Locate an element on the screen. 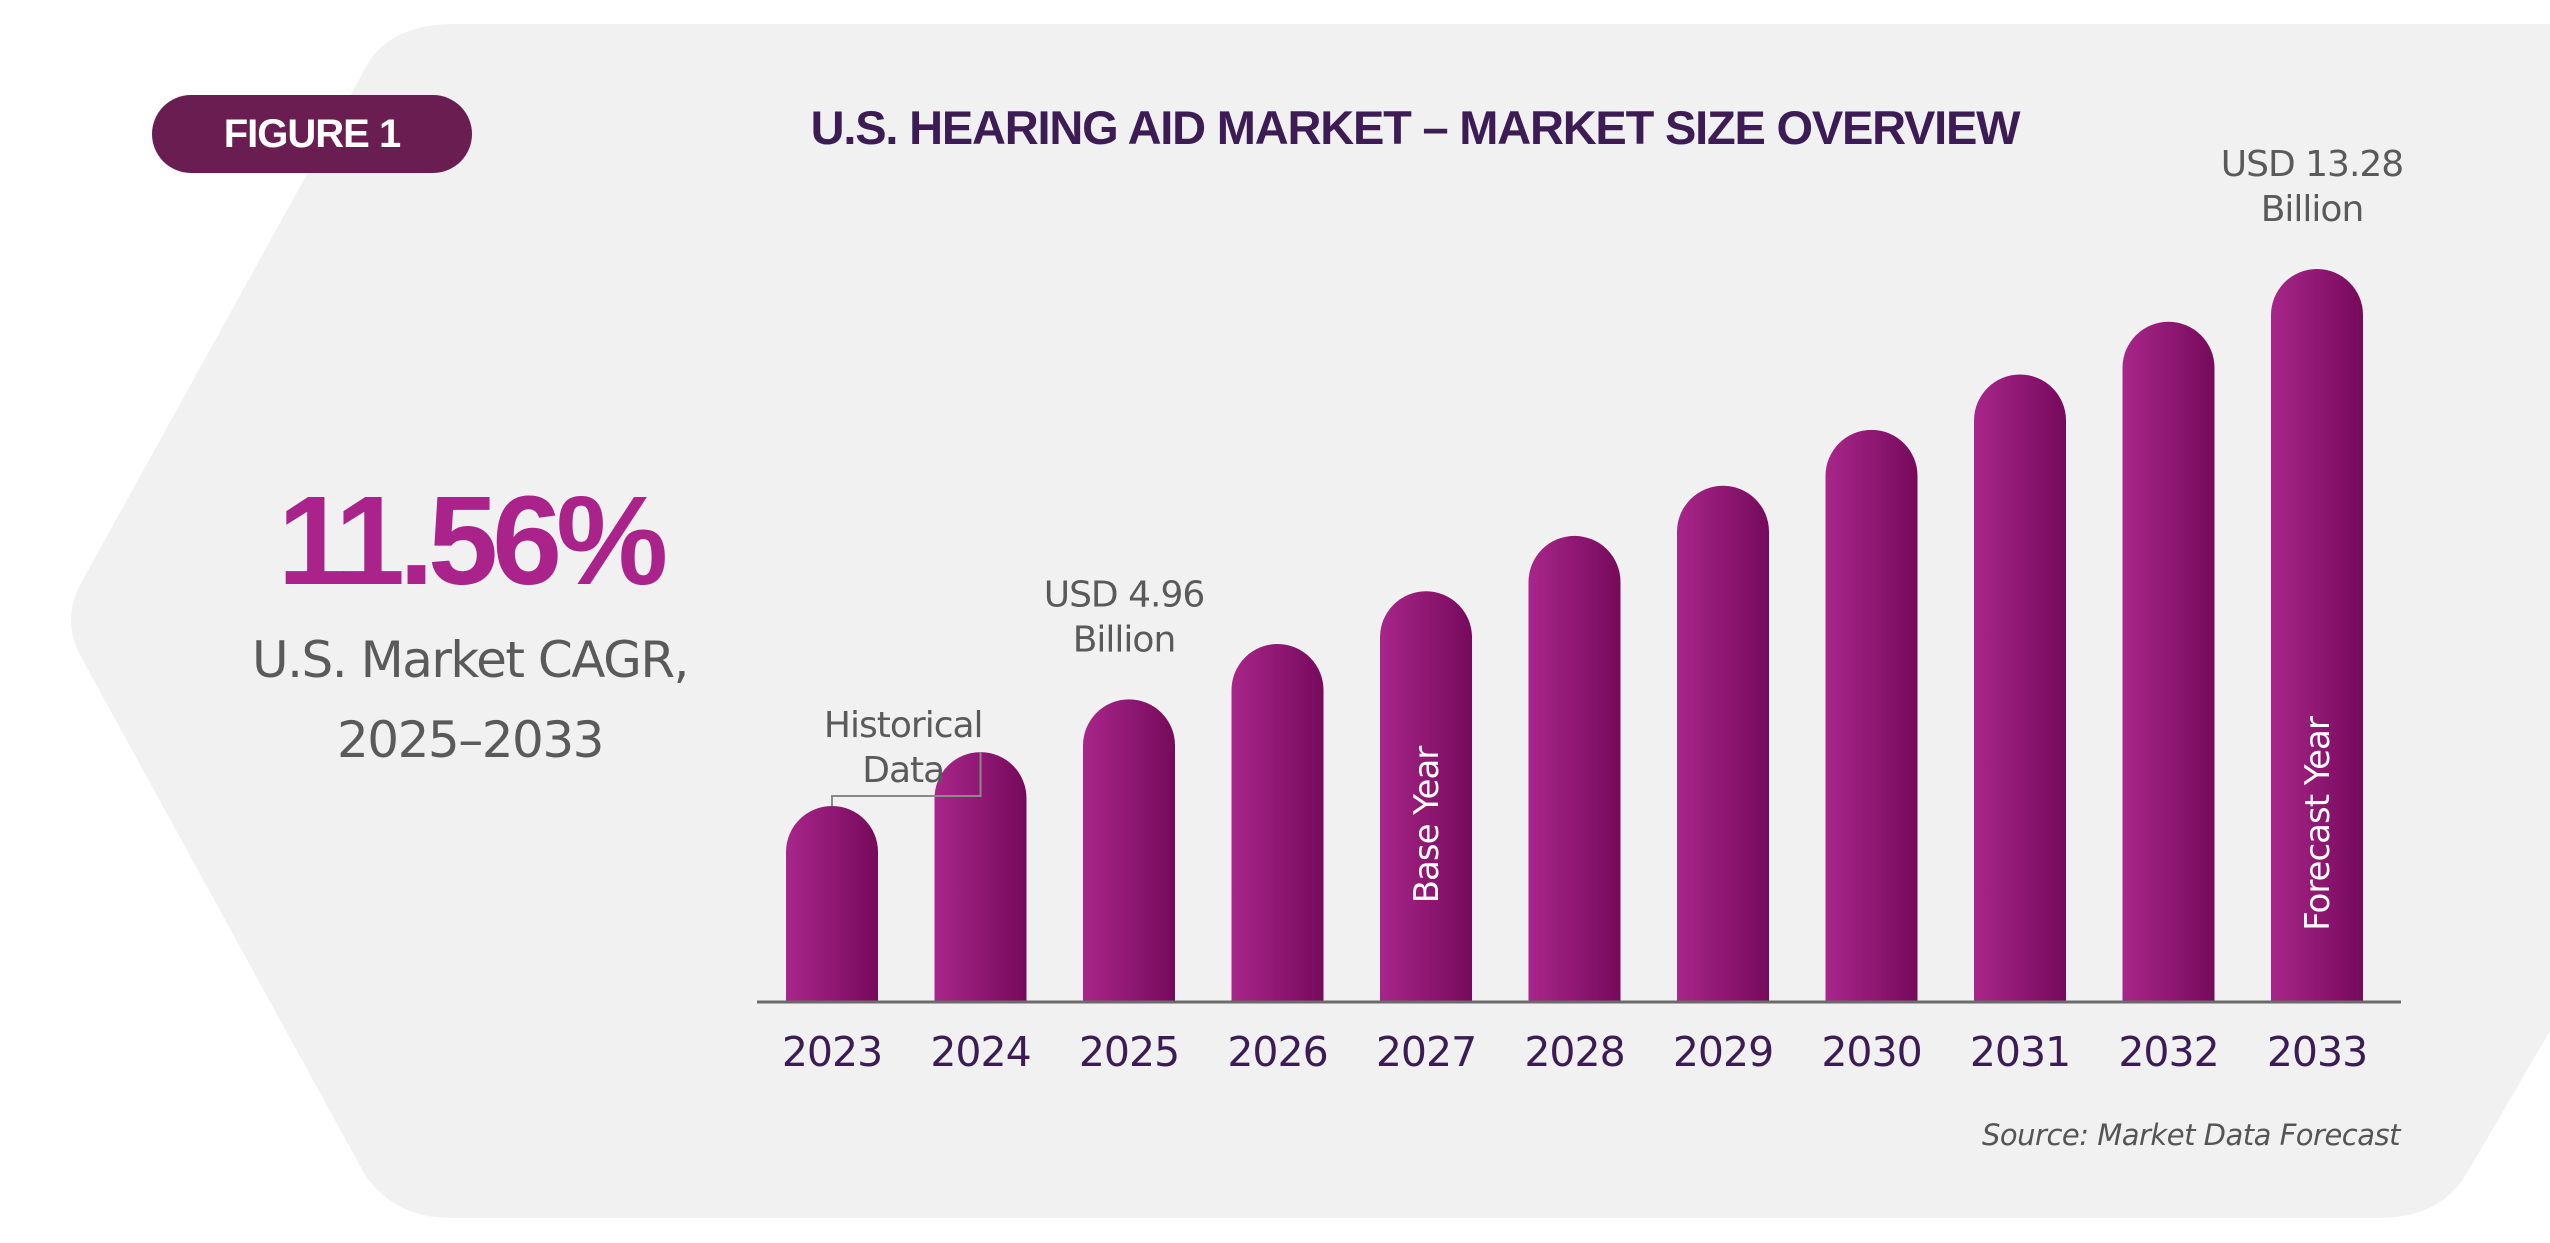 The width and height of the screenshot is (2550, 1243). bar-2029 is located at coordinates (1723, 743).